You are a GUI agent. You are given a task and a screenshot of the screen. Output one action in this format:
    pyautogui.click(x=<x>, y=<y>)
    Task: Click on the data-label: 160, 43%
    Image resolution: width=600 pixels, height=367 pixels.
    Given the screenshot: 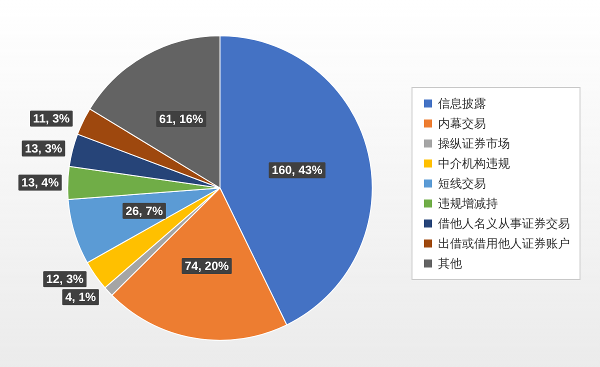 What is the action you would take?
    pyautogui.click(x=297, y=170)
    